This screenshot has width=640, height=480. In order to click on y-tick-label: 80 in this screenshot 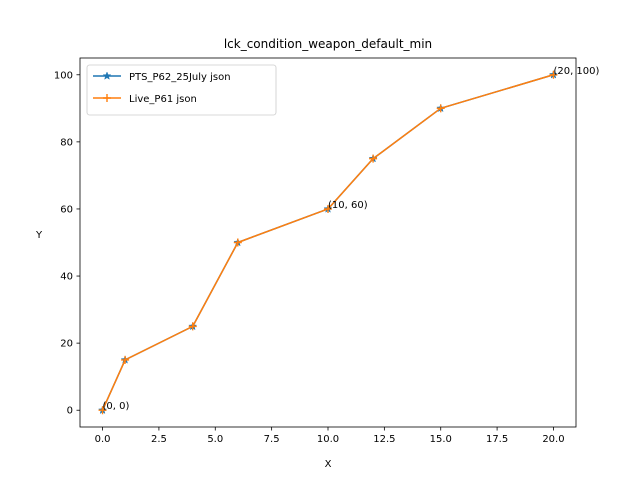, I will do `click(66, 142)`.